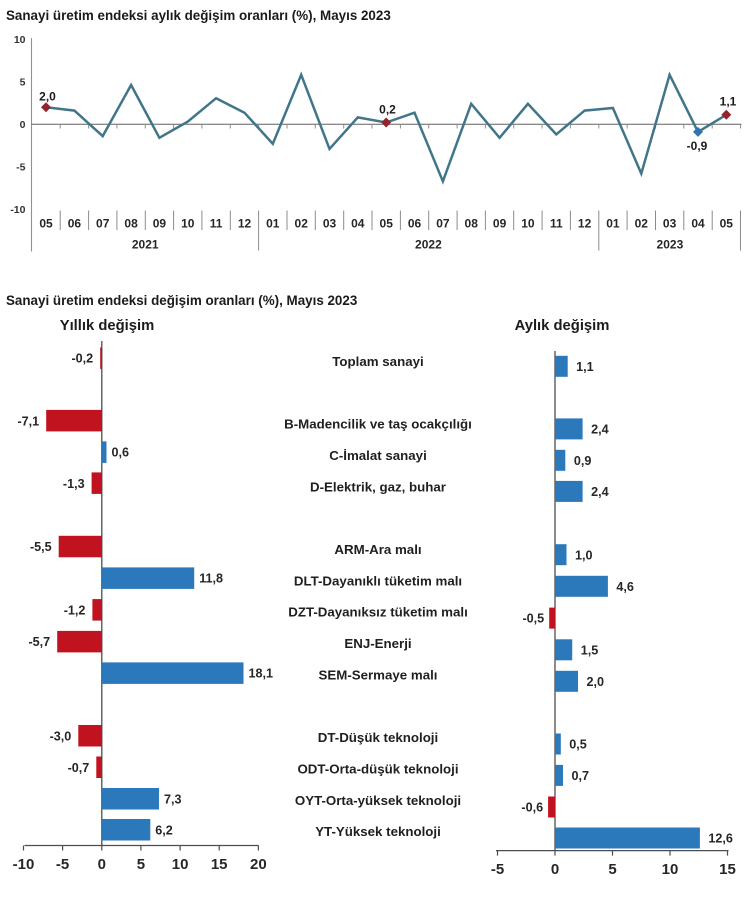 This screenshot has height=905, width=752. What do you see at coordinates (377, 361) in the screenshot?
I see `svg-text: Toplam sanayi` at bounding box center [377, 361].